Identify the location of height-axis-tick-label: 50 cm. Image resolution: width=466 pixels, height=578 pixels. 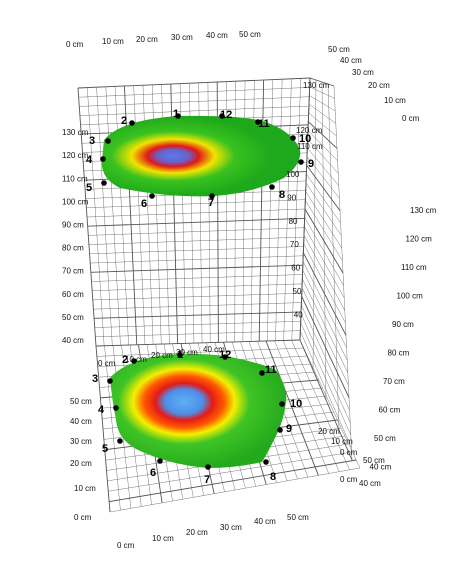
(73, 317).